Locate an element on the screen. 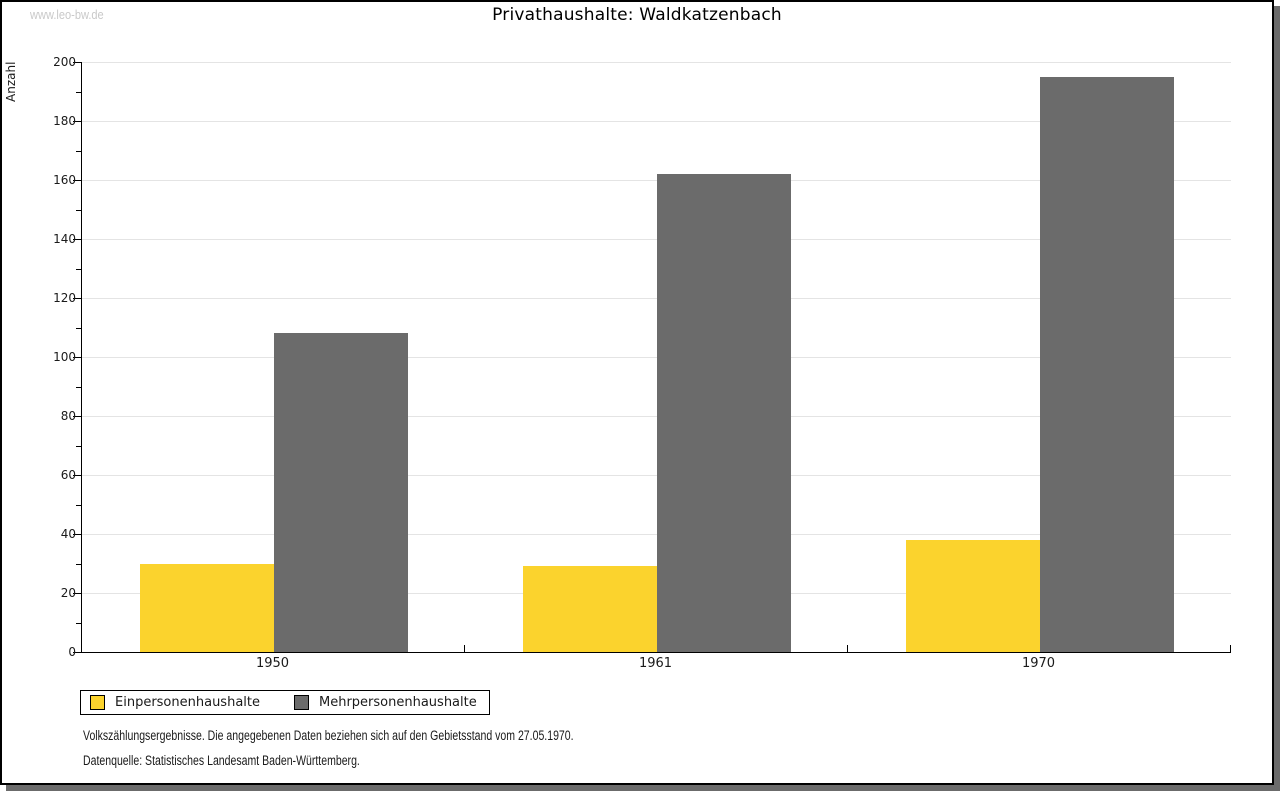  bar-Einpersonenhaushalte-1970 is located at coordinates (972, 595).